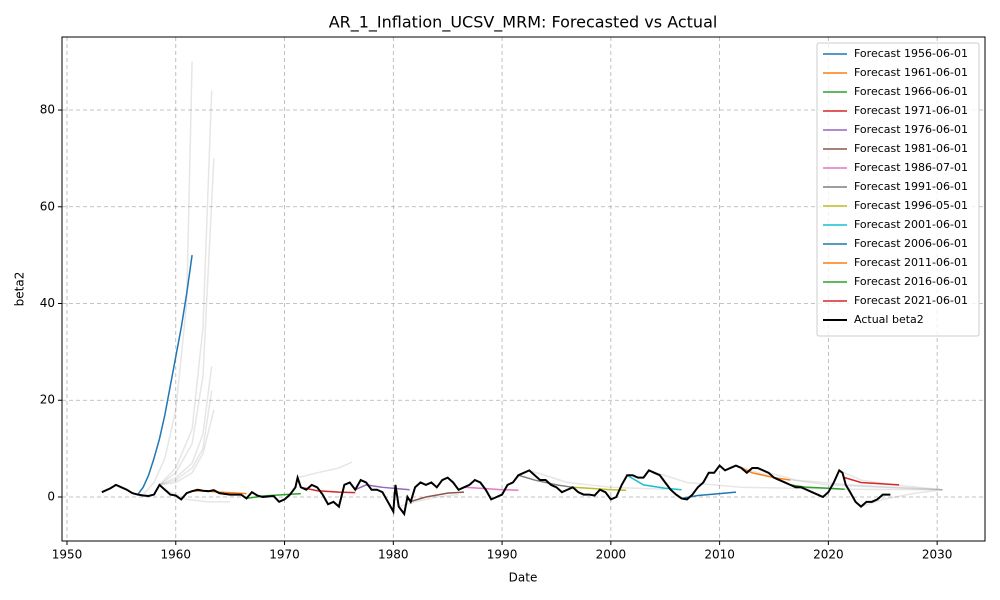 The image size is (1000, 600). Describe the element at coordinates (911, 110) in the screenshot. I see `legend-label: Forecast 1971-06-01` at that location.